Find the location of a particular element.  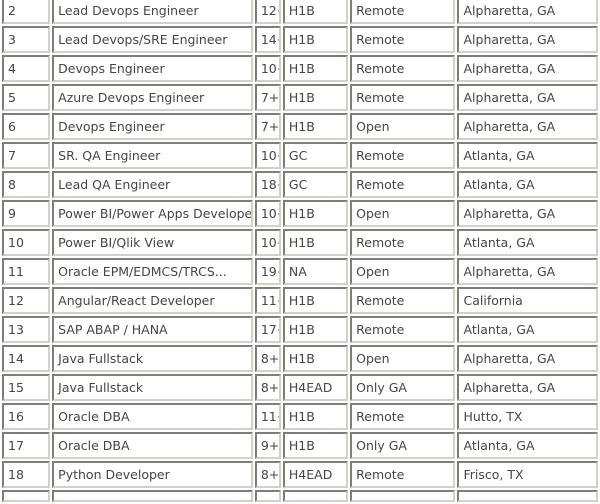

cell-role-name: Devops Engineer is located at coordinates (152, 126).